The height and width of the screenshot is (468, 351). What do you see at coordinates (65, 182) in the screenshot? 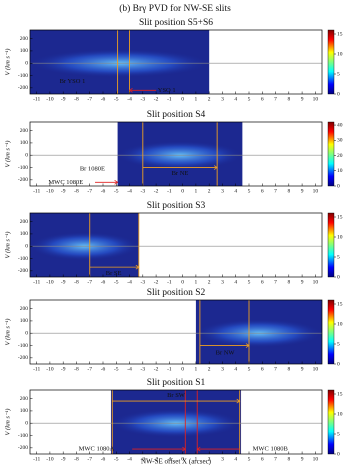
I see `annotation: MWC 1080E` at bounding box center [65, 182].